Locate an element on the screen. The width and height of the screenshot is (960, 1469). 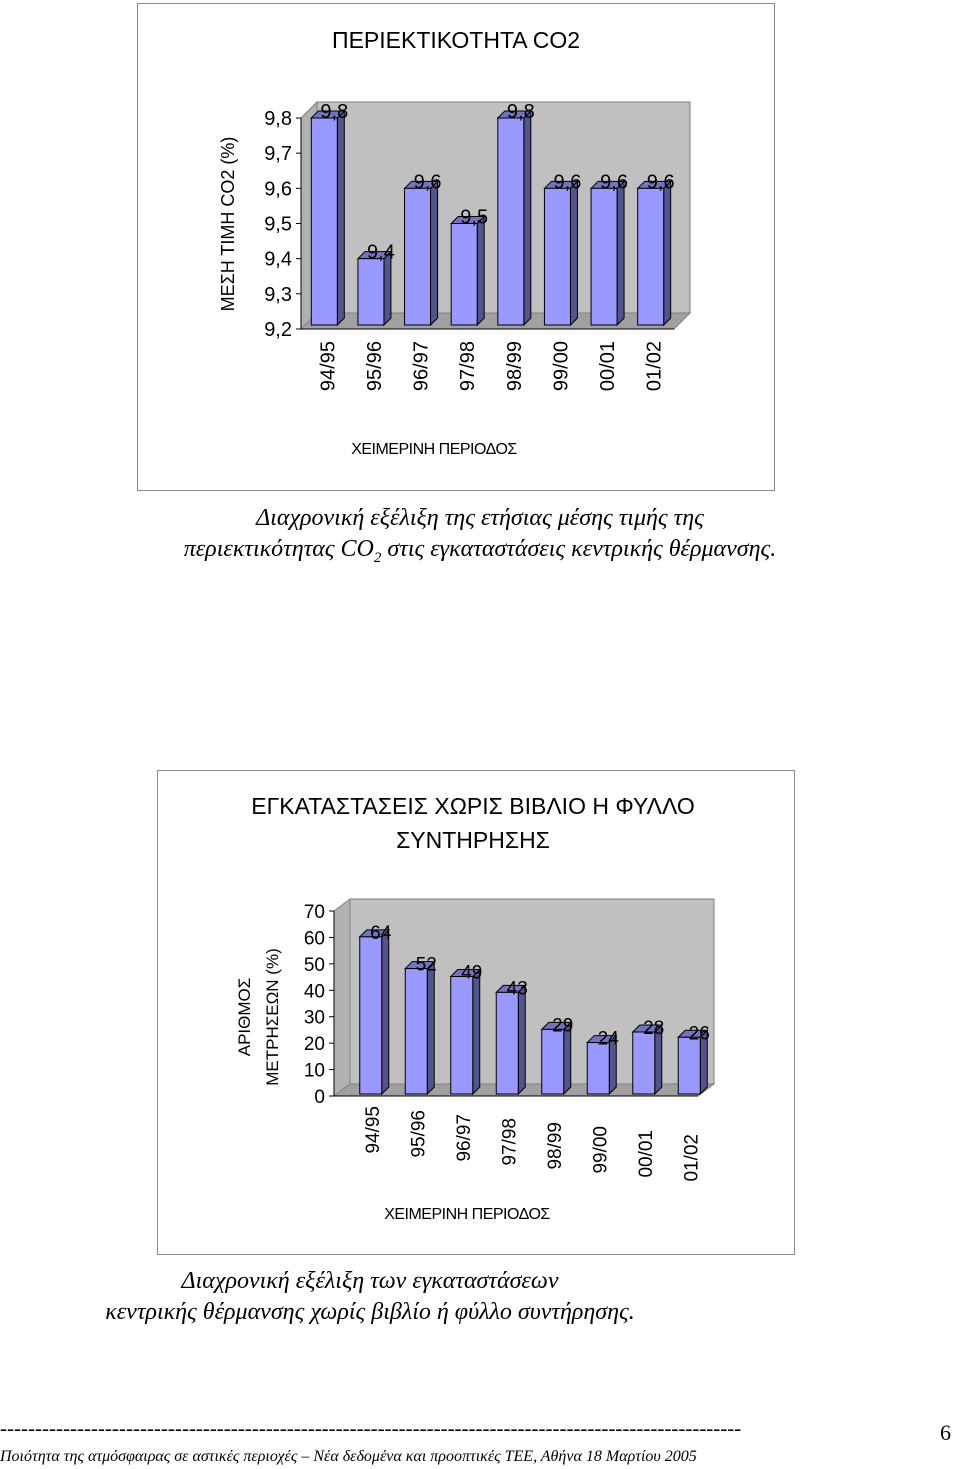
caption-text: στις εγκαταστάσεις κεντρικής θέρμανσης. is located at coordinates (579, 549).